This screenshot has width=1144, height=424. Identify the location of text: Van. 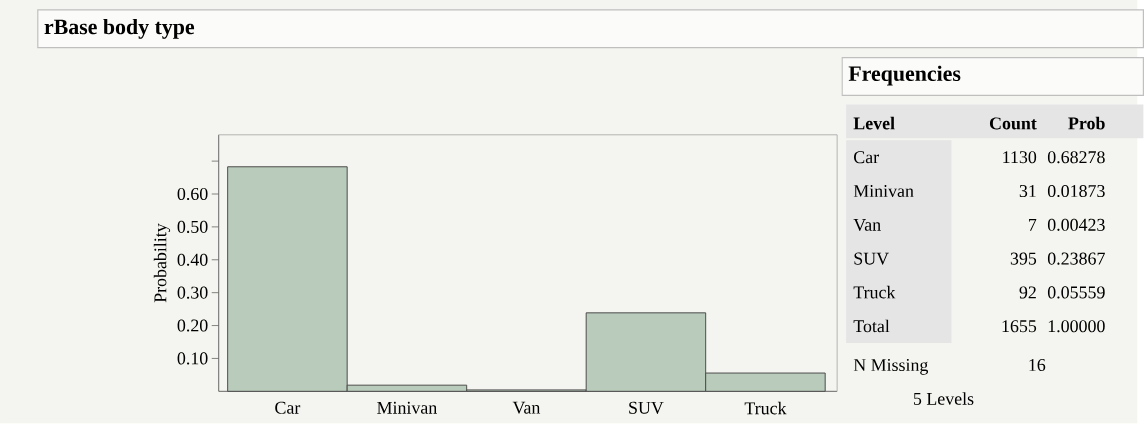
(867, 225).